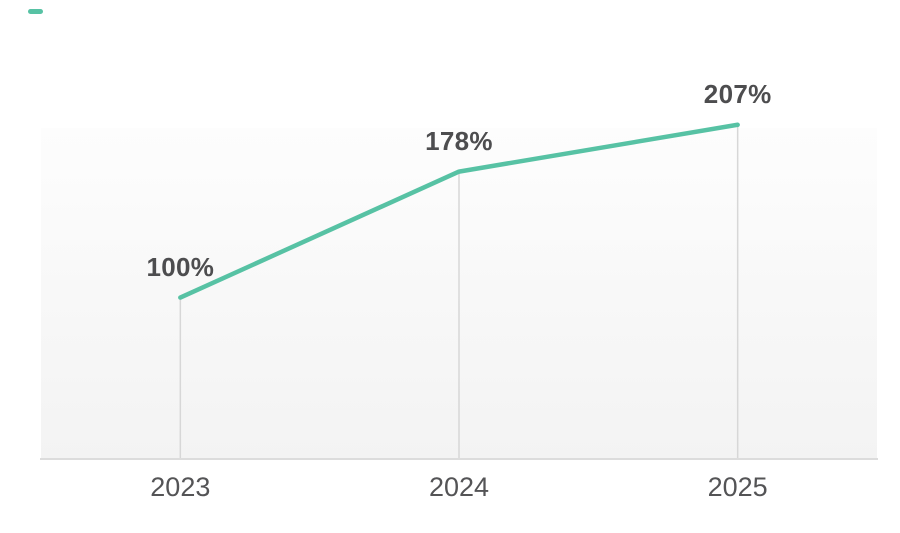  I want to click on data-label-2023: 100%, so click(180, 266).